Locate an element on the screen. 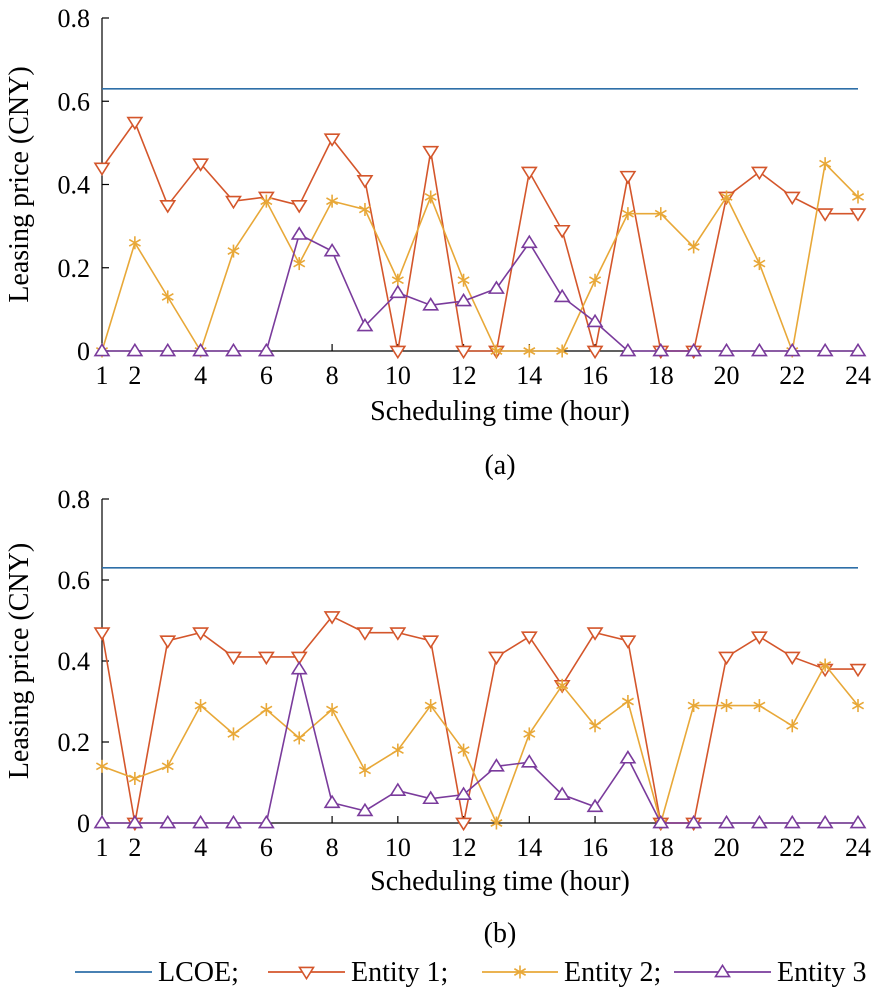 This screenshot has width=887, height=992. legend-label-lcoe: LCOE; is located at coordinates (198, 972).